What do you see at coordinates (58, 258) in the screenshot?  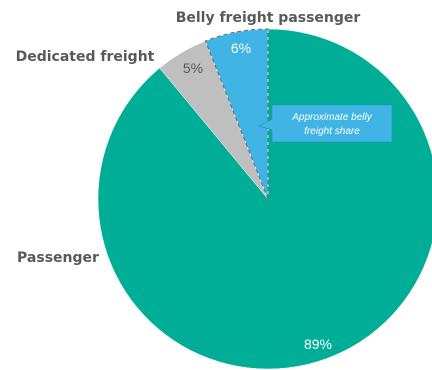 I see `category-label-passenger: Passenger` at bounding box center [58, 258].